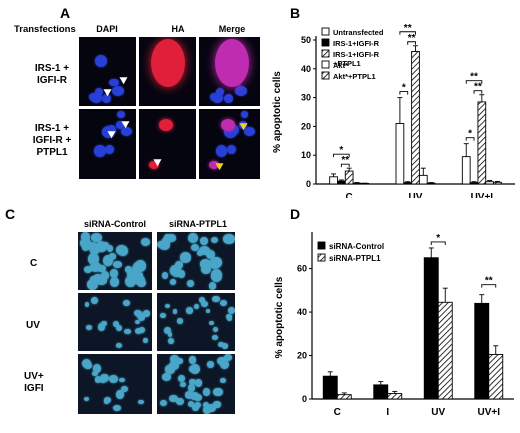 The image size is (520, 433). Describe the element at coordinates (295, 13) in the screenshot. I see `panel-b-letter: B` at that location.